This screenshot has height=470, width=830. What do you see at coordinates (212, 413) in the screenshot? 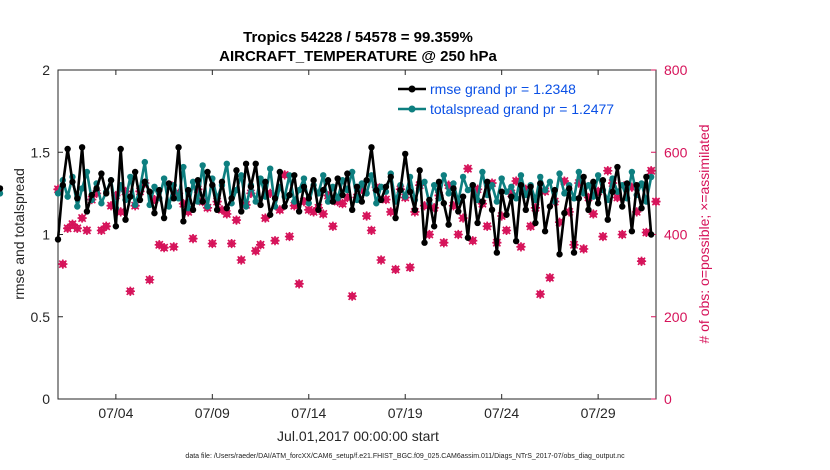
I see `x-tick-label: 07/09` at bounding box center [212, 413].